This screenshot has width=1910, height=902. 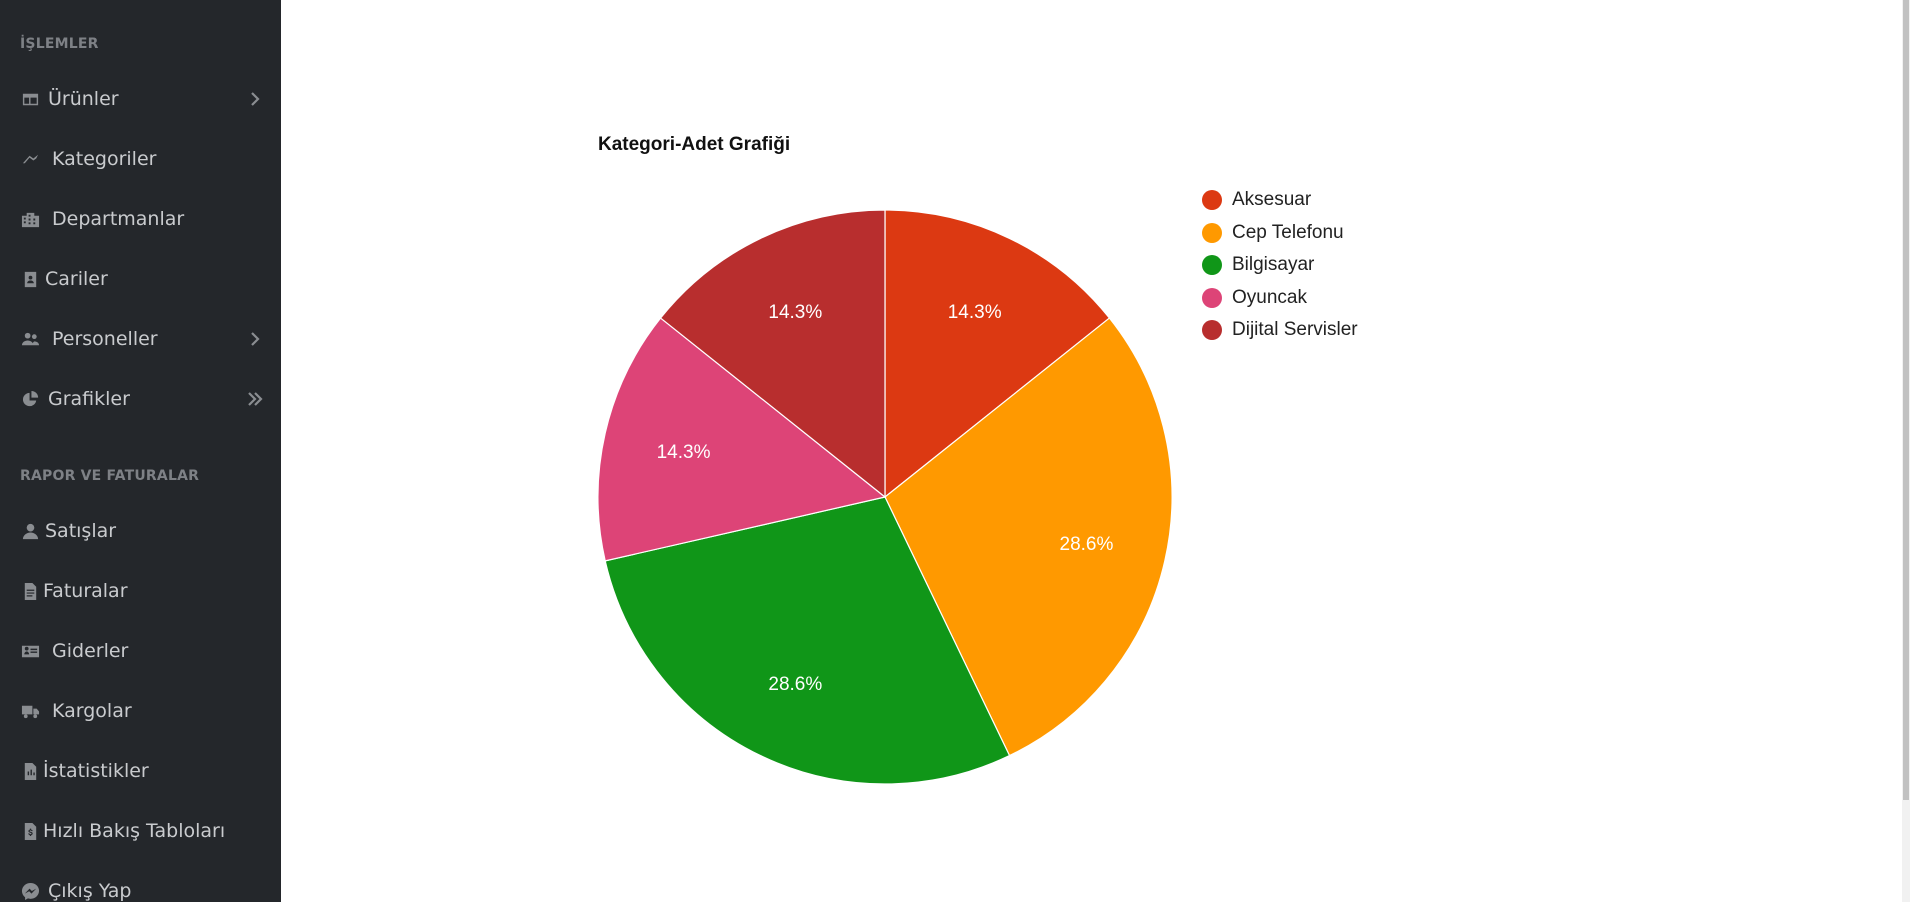 I want to click on legend-item: Dijital Servisler, so click(x=1280, y=330).